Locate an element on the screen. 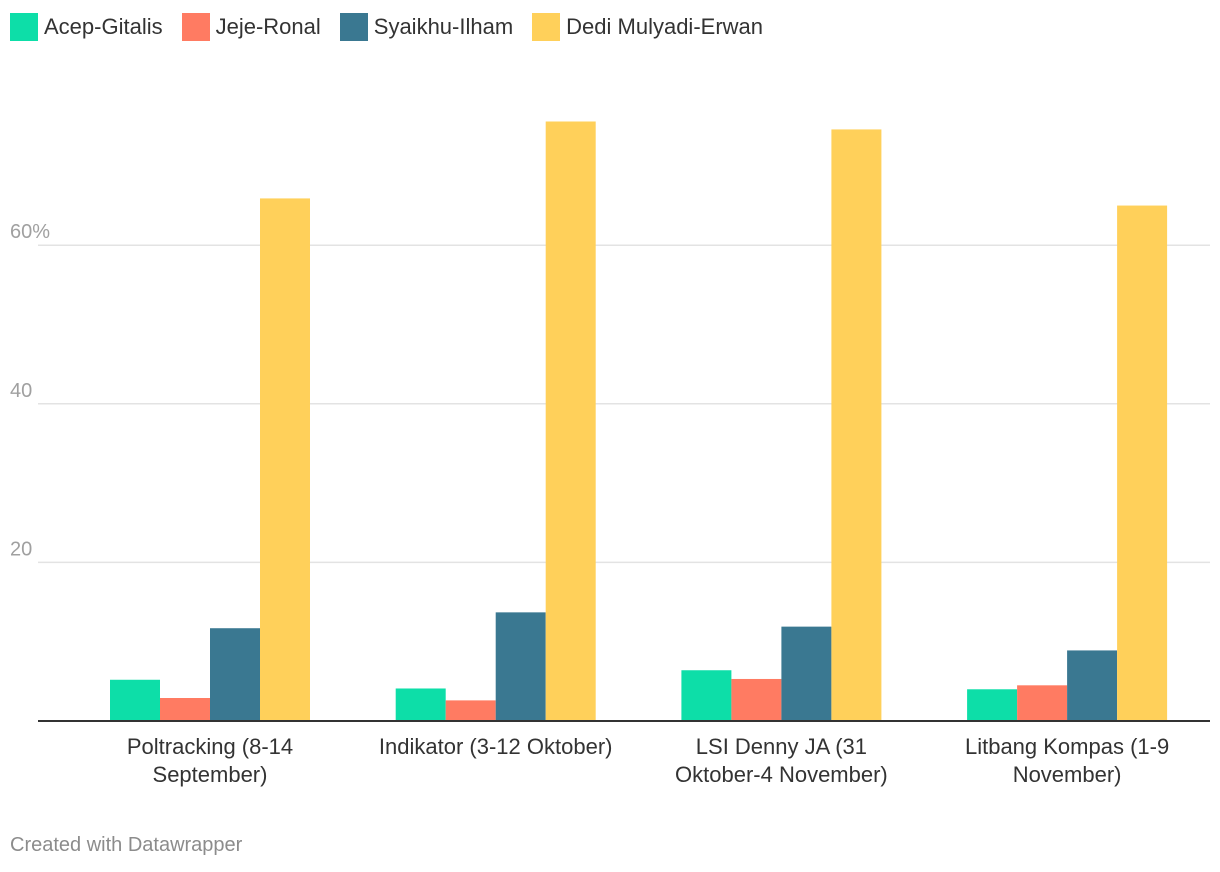  x-tick-label: Poltracking (8-14 is located at coordinates (210, 746).